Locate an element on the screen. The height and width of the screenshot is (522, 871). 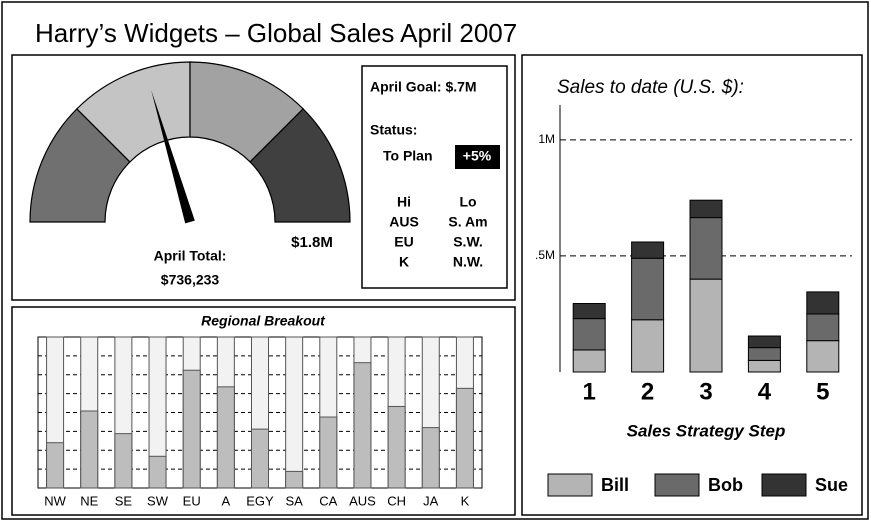
x-tick-label: EGY is located at coordinates (260, 500).